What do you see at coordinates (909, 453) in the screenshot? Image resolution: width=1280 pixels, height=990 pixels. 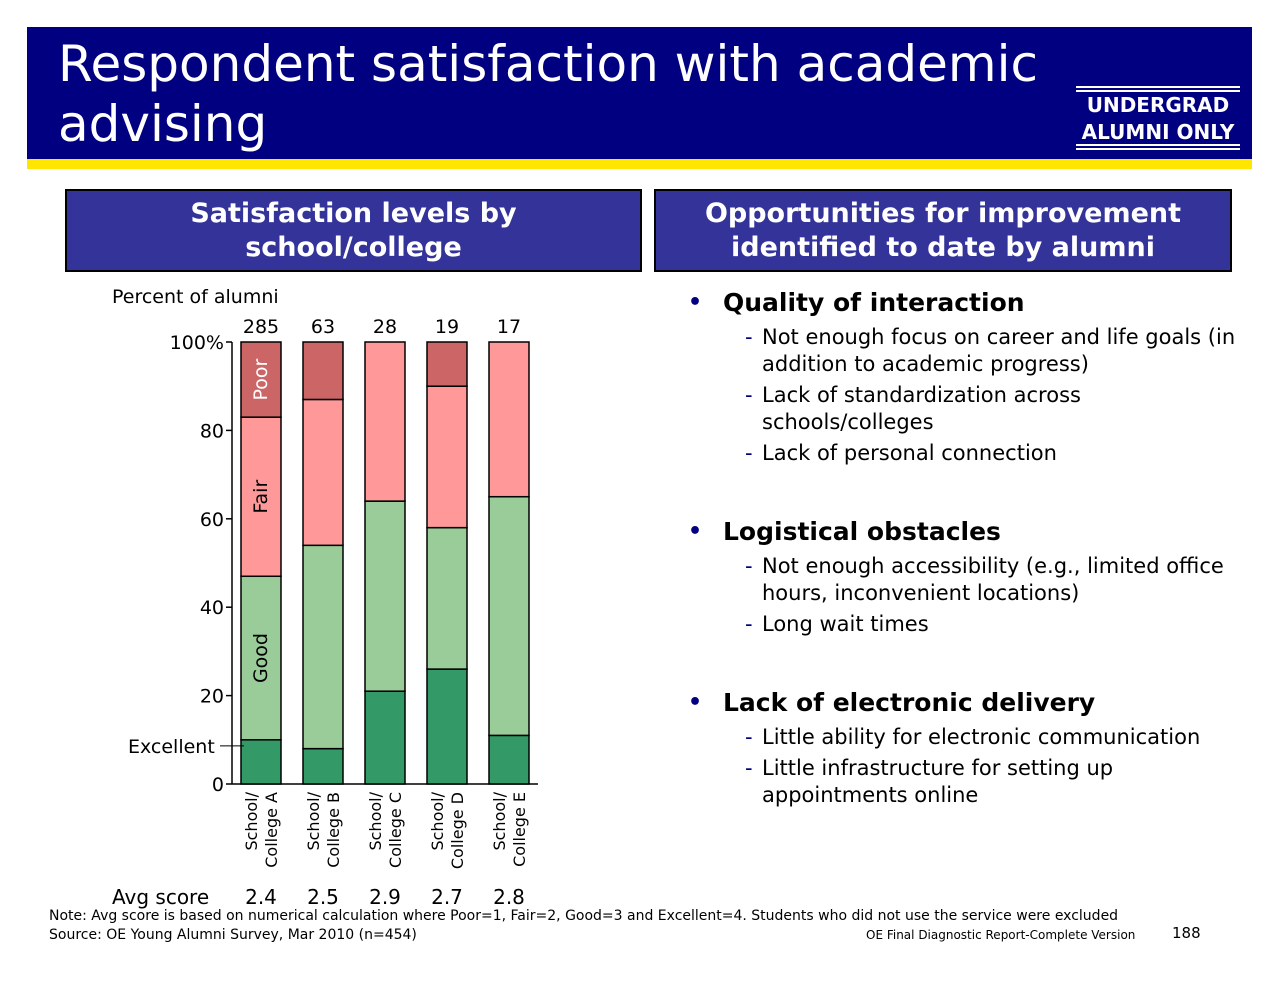 I see `sub-item-text: Lack of personal connection` at bounding box center [909, 453].